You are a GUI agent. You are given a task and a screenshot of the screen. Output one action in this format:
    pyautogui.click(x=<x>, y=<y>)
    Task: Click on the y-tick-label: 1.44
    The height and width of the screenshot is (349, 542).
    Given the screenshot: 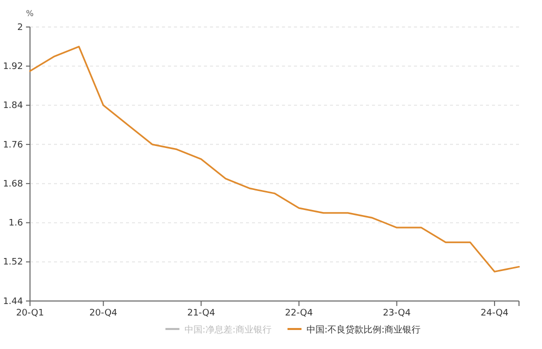 What is the action you would take?
    pyautogui.click(x=13, y=301)
    